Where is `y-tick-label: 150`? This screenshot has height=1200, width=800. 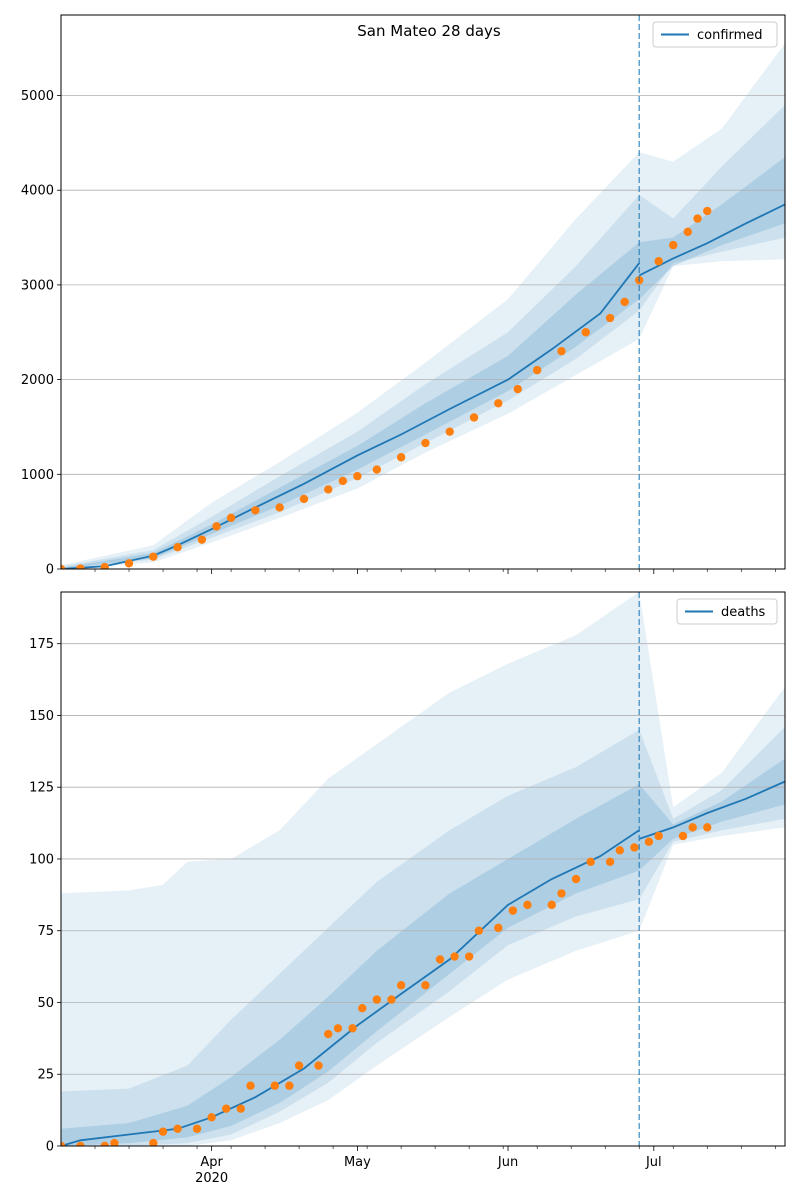
y-tick-label: 150 is located at coordinates (41, 716).